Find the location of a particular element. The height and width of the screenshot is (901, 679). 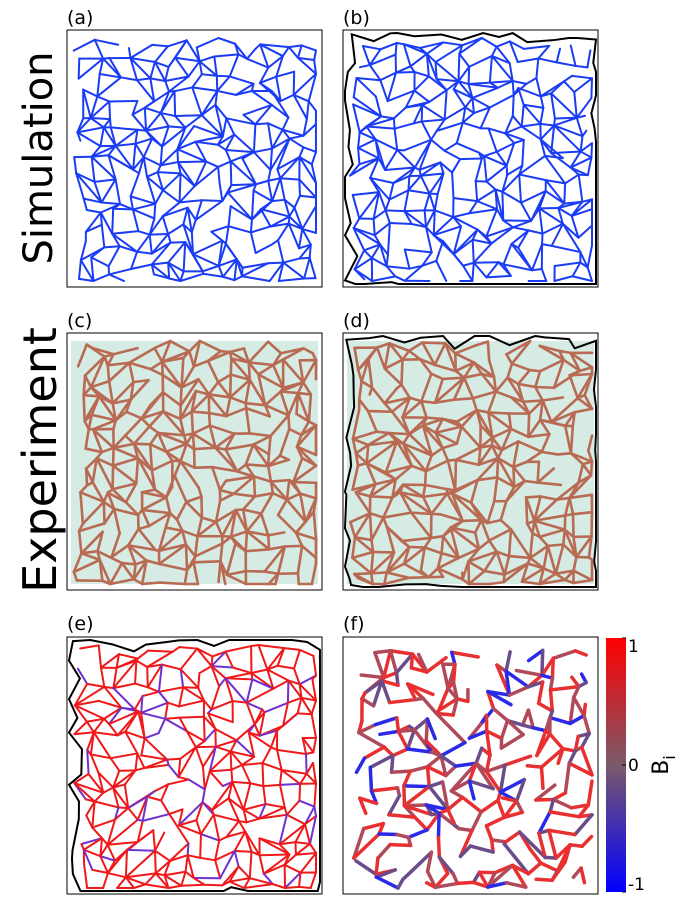

panel-label: (f) is located at coordinates (354, 624).